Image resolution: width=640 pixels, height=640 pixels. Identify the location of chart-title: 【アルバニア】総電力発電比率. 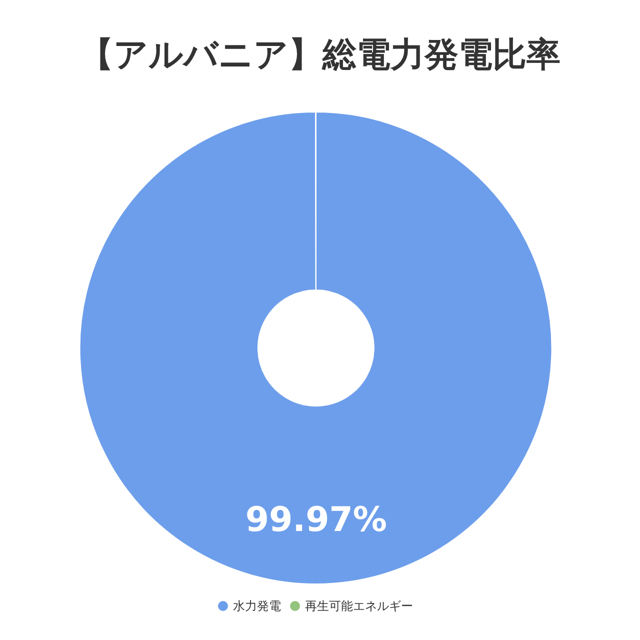
(320, 55).